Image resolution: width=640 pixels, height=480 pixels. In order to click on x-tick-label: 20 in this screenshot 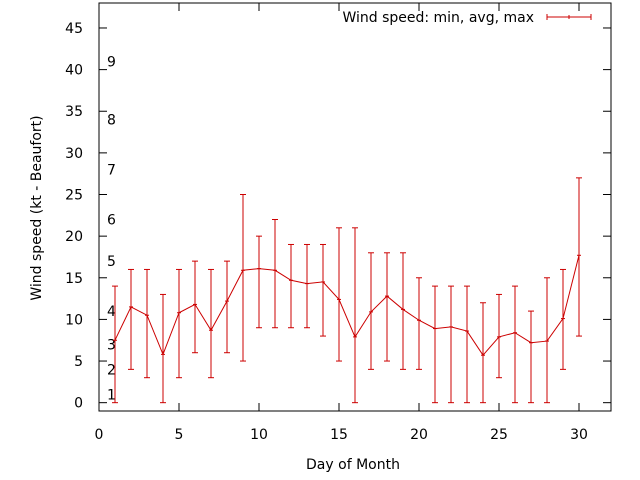, I will do `click(419, 435)`.